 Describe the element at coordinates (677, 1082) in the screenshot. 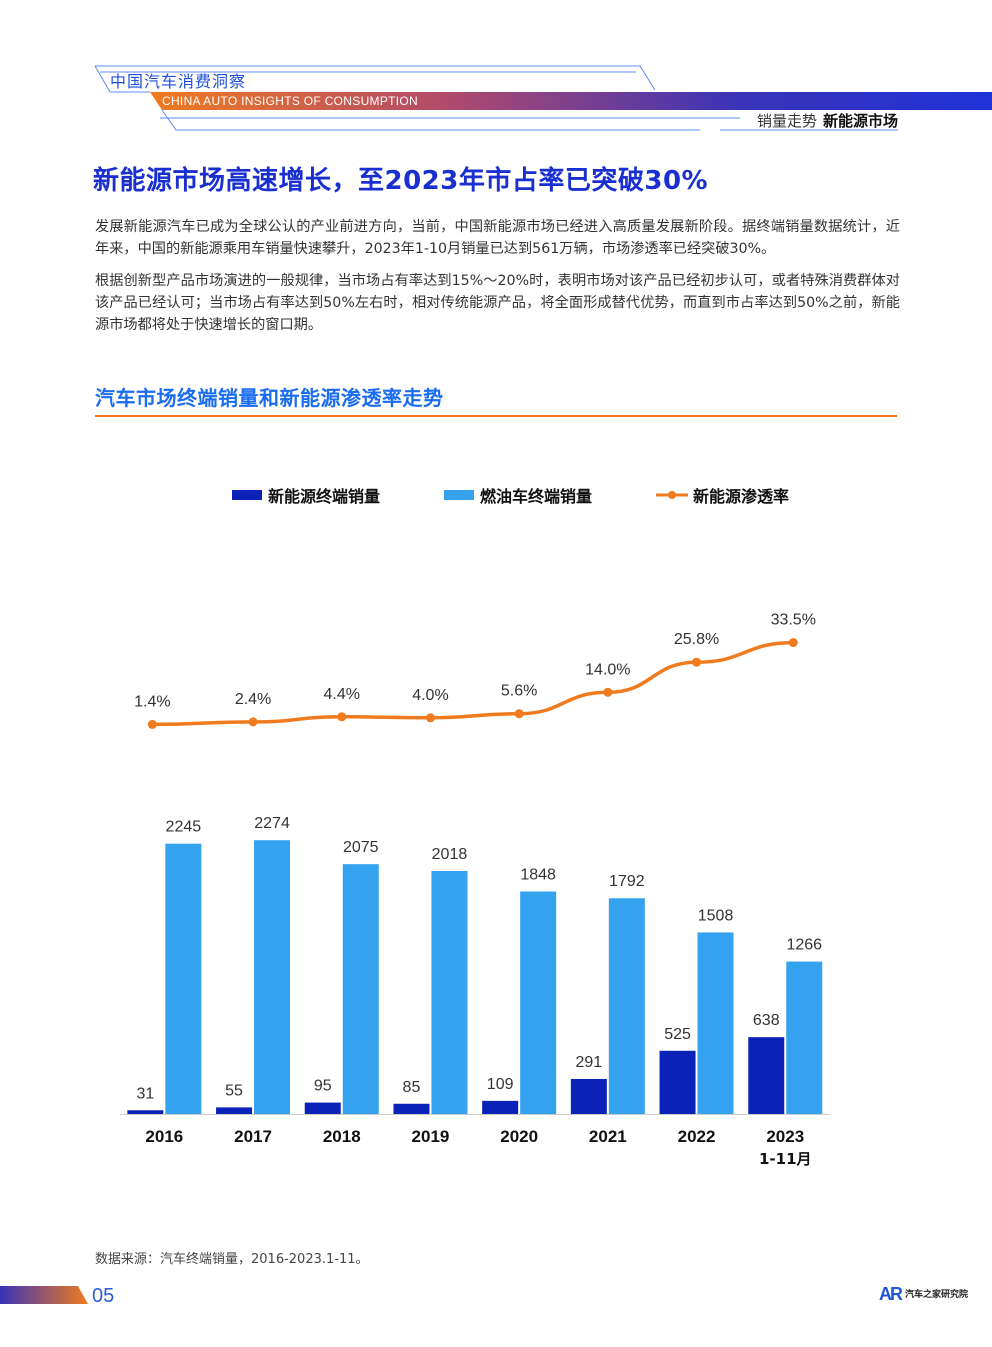

I see `bar-nev-2022` at that location.